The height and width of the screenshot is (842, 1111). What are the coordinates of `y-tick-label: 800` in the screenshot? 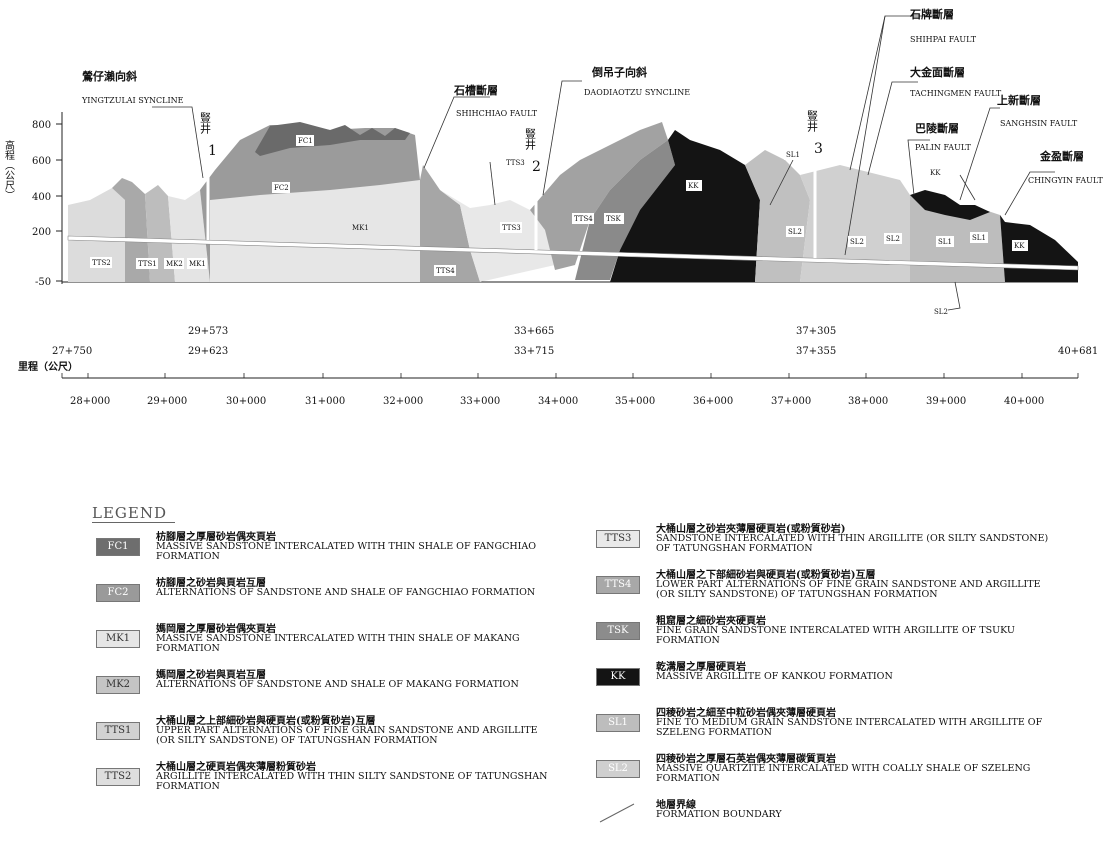 It's located at (41, 125).